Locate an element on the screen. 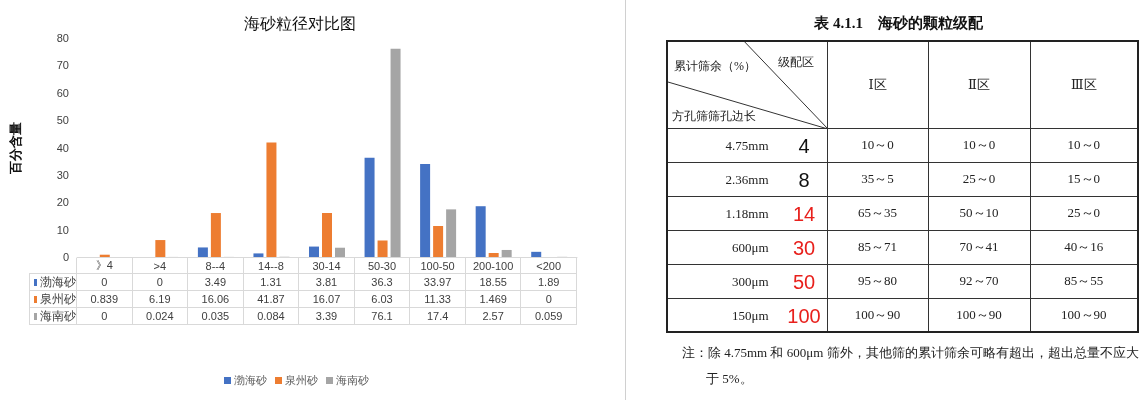 The width and height of the screenshot is (1147, 400). text: 15～0 is located at coordinates (1083, 178).